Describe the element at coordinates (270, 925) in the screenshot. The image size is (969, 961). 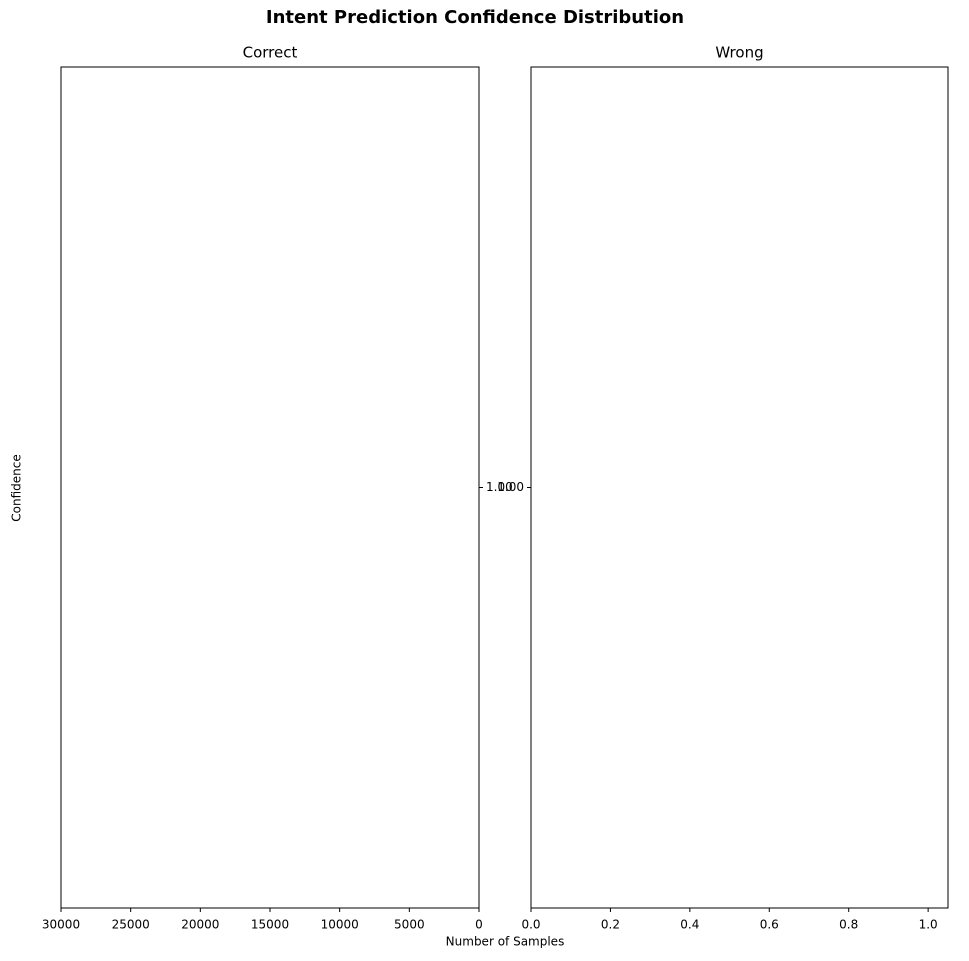
I see `x-tick-label: 15000` at that location.